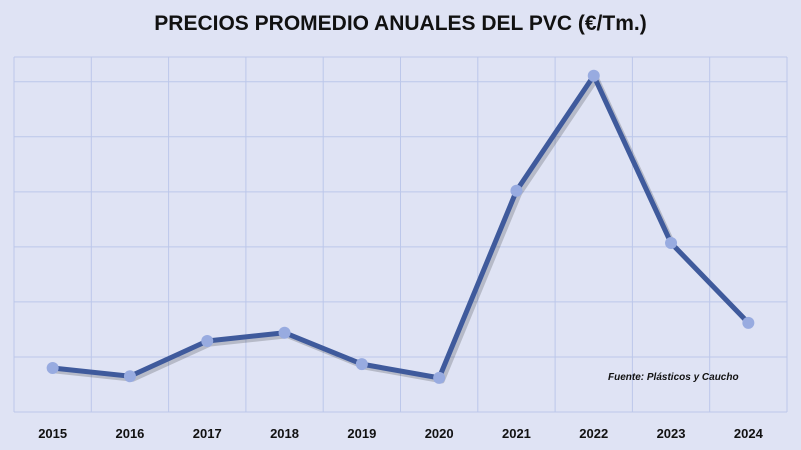  I want to click on x-tick-label: 2016, so click(129, 433).